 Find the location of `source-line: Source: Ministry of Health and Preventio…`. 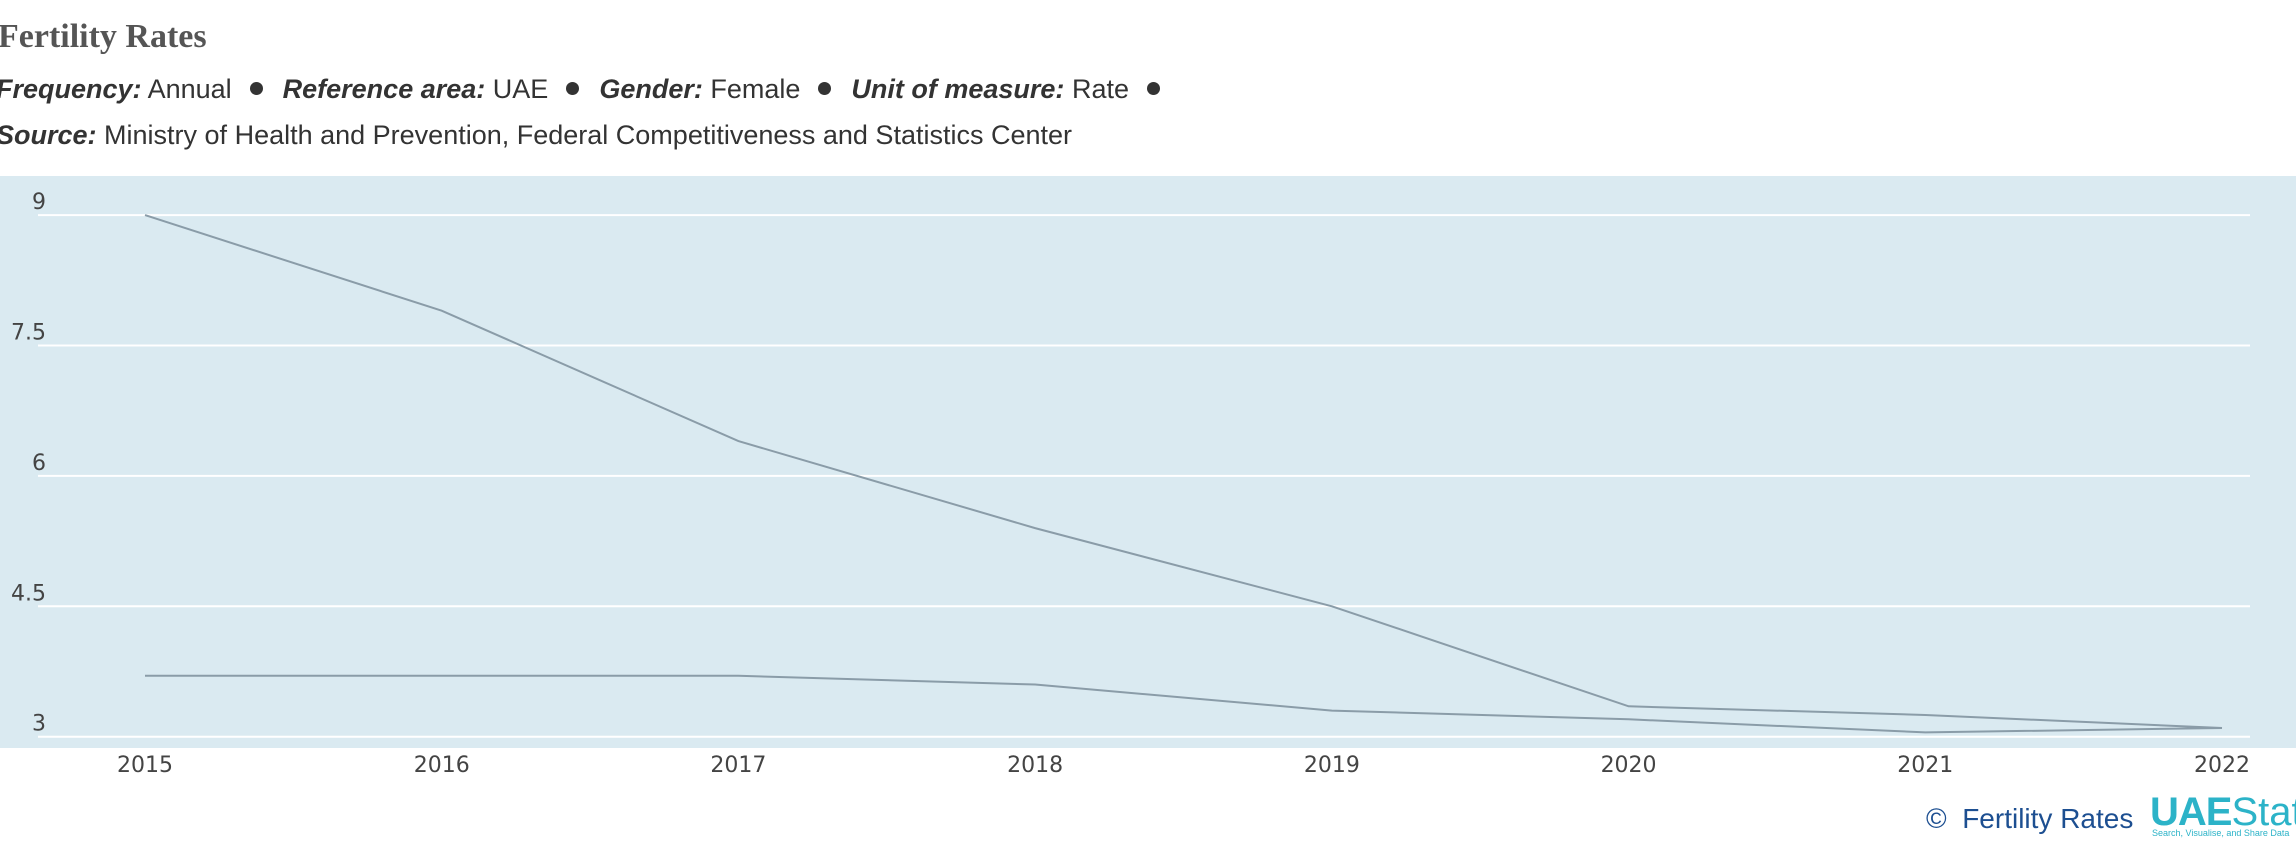

source-line: Source: Ministry of Health and Preventio… is located at coordinates (536, 135).